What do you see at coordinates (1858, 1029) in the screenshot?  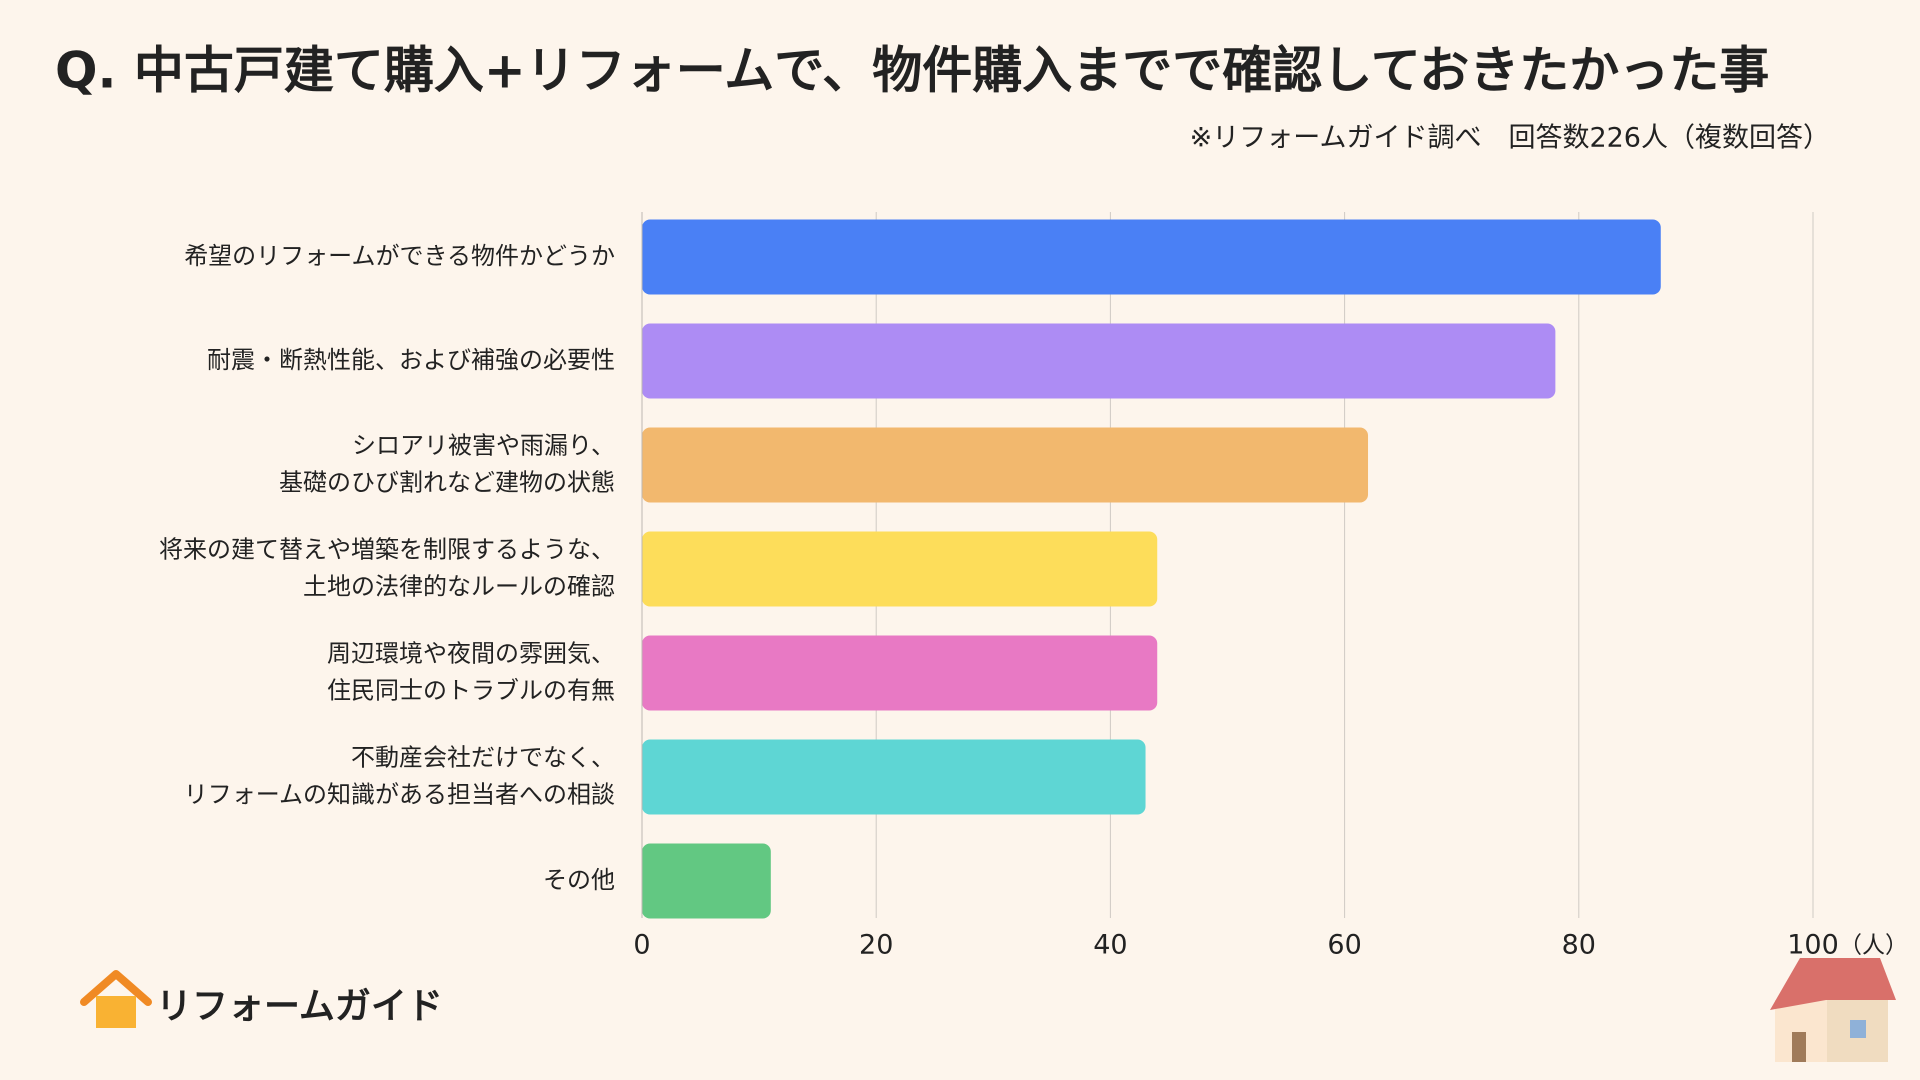 I see `house-window` at bounding box center [1858, 1029].